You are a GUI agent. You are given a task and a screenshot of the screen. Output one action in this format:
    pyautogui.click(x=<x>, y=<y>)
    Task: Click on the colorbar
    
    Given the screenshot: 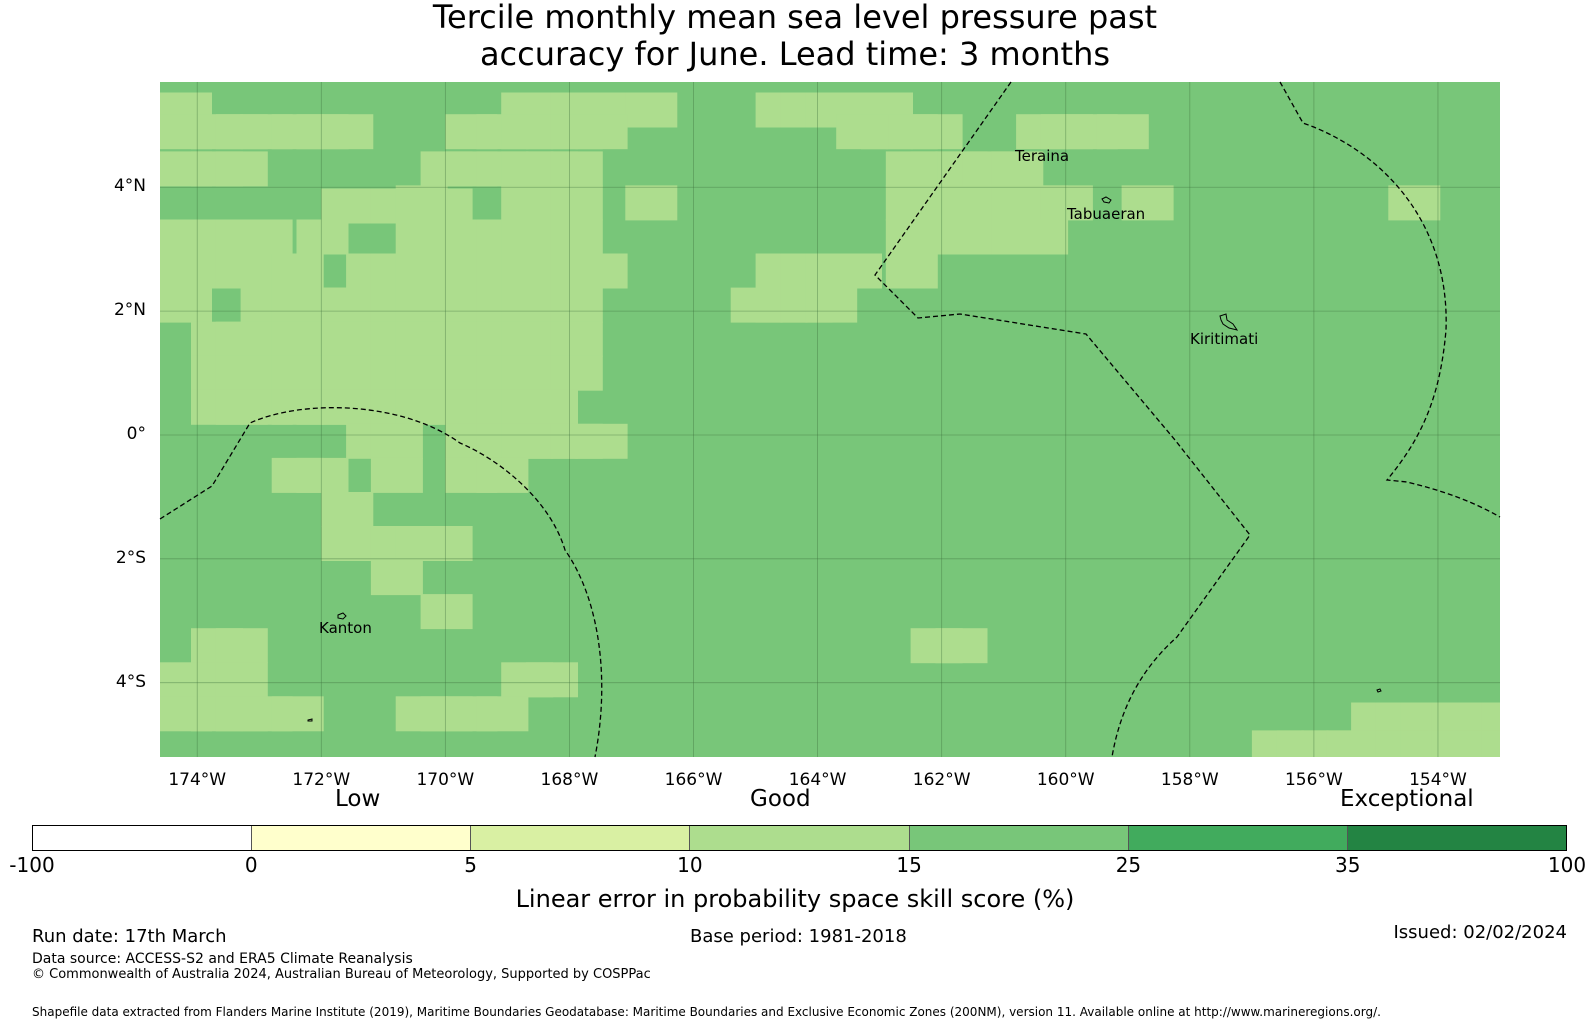 What is the action you would take?
    pyautogui.click(x=799, y=838)
    